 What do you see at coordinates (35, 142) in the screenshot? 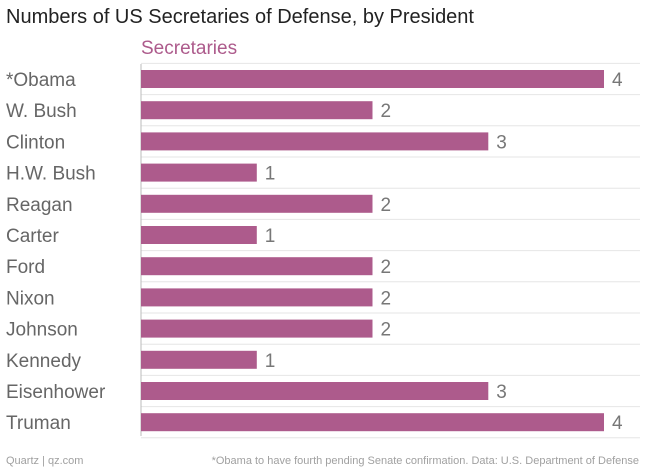
I see `category-label: Clinton` at bounding box center [35, 142].